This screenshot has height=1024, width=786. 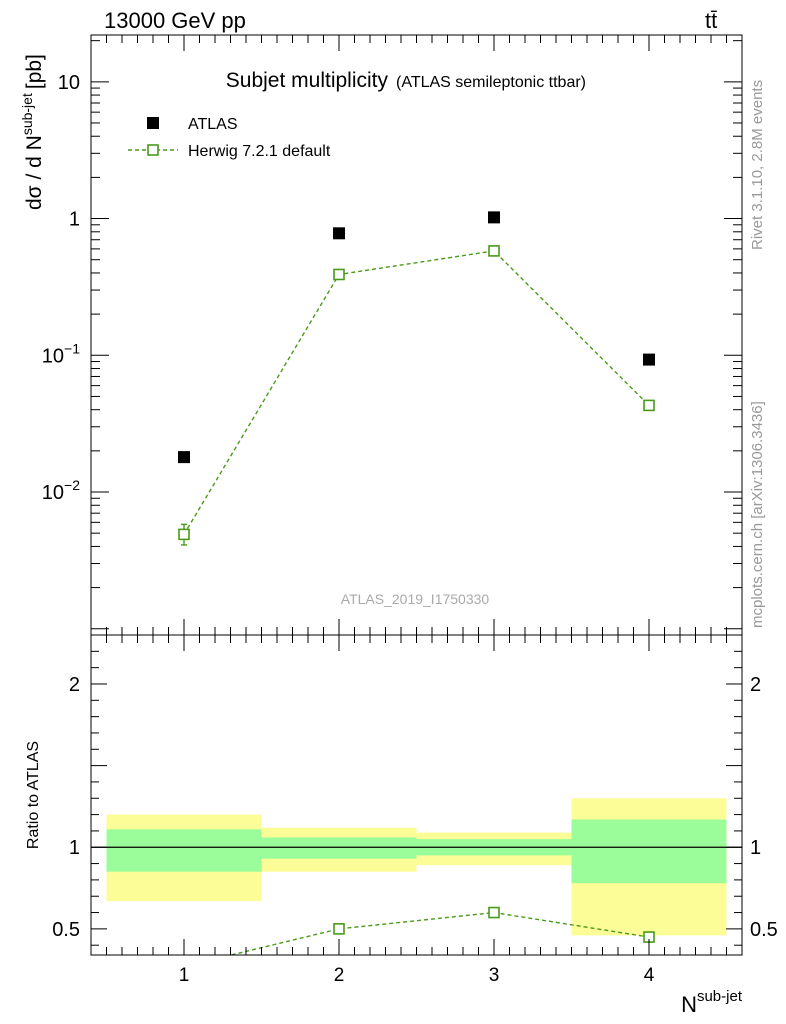 I want to click on svg-text:dσ / d Nsub-jet[pb]: dσ / d Nsub-jet [pb], so click(x=32, y=132).